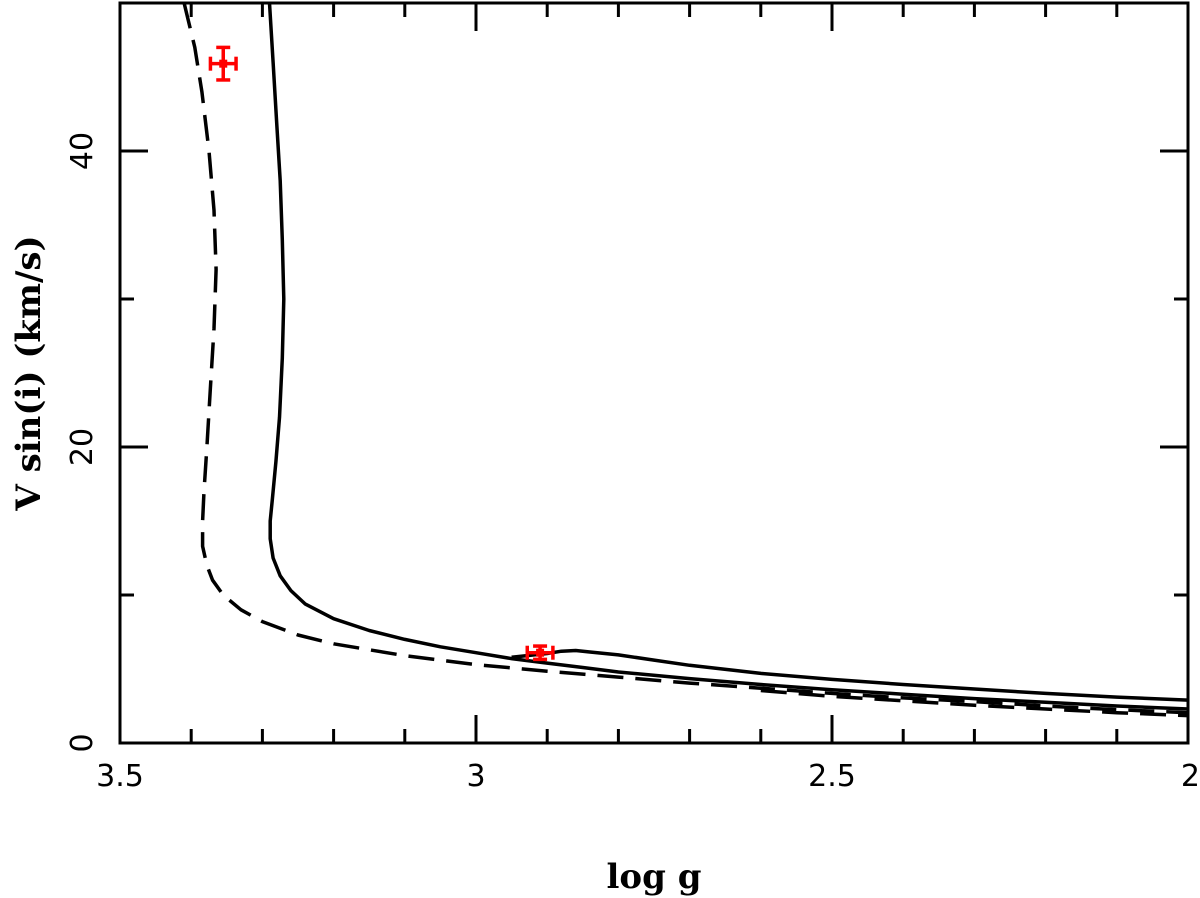 This screenshot has width=1200, height=898. I want to click on x-tick-labels: 3.5 3 2.5 2, so click(648, 776).